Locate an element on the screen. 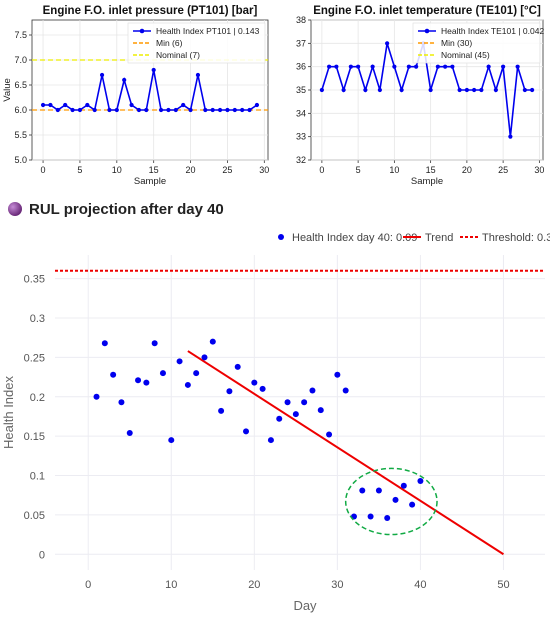 The width and height of the screenshot is (550, 618). pressure-y-tick-label: 5.5 is located at coordinates (20, 135).